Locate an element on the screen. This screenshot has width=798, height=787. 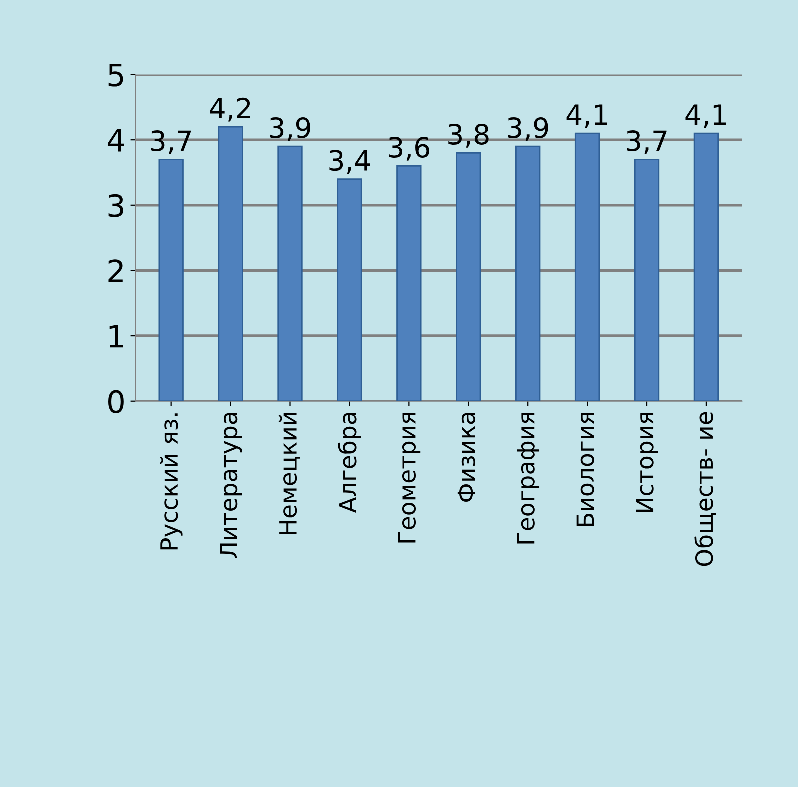
x-tick-label: Биология is located at coordinates (585, 469).